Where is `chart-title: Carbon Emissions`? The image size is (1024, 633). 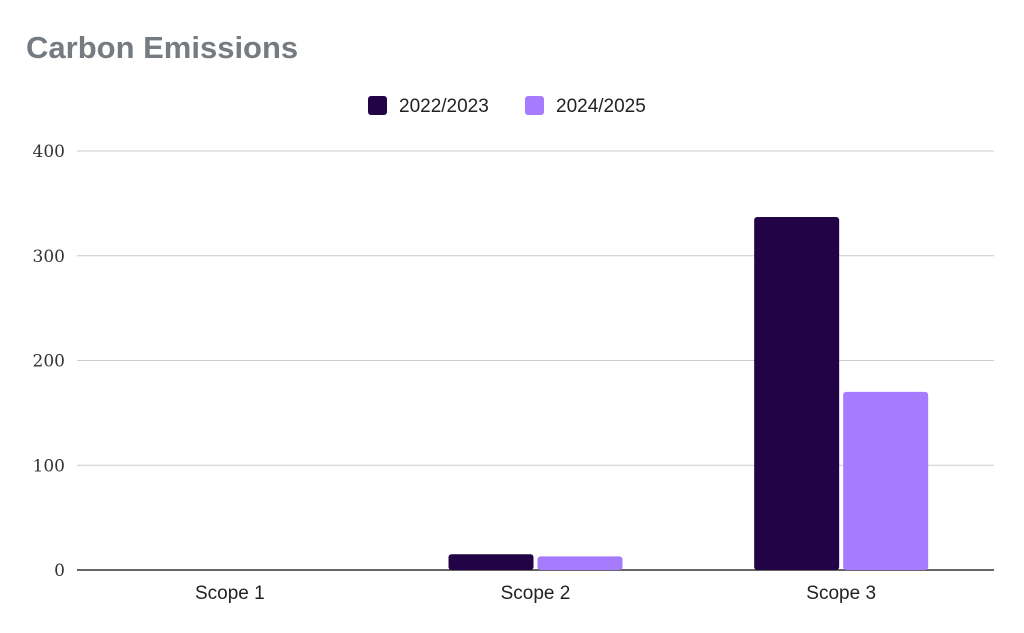 chart-title: Carbon Emissions is located at coordinates (162, 47).